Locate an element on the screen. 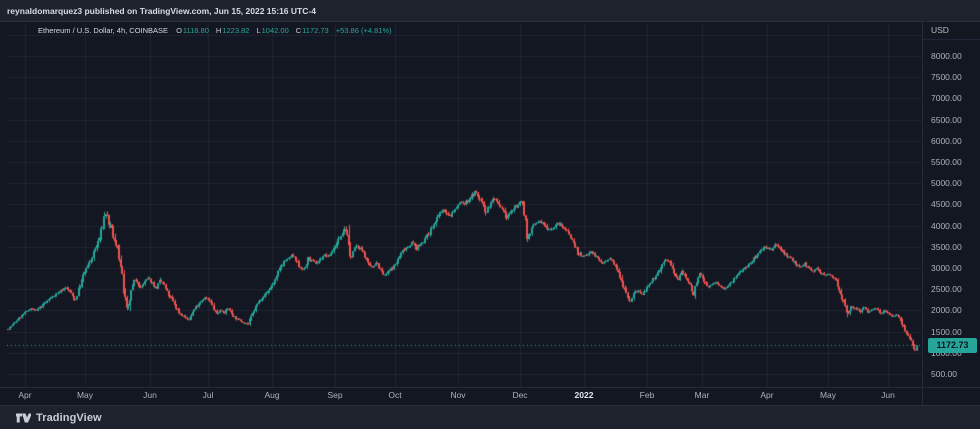  time-tick-label: Feb is located at coordinates (647, 395).